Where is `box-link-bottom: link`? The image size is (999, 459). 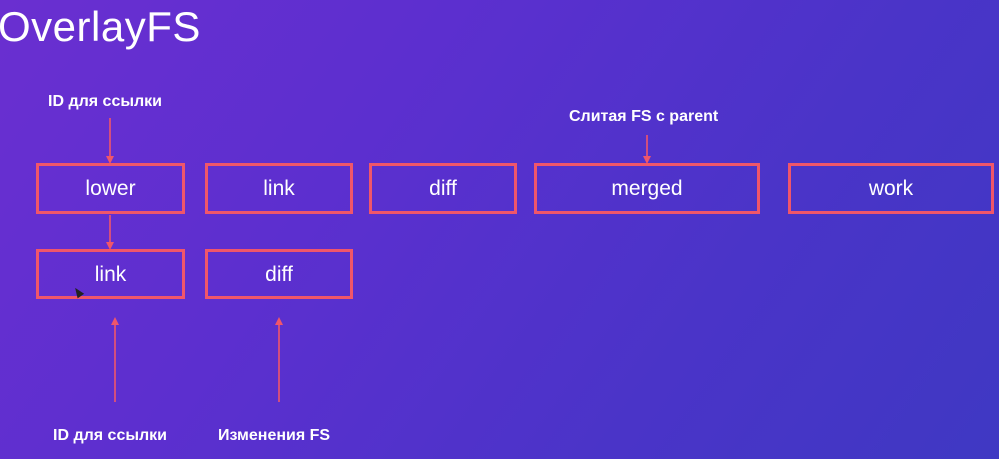
box-link-bottom: link is located at coordinates (110, 274).